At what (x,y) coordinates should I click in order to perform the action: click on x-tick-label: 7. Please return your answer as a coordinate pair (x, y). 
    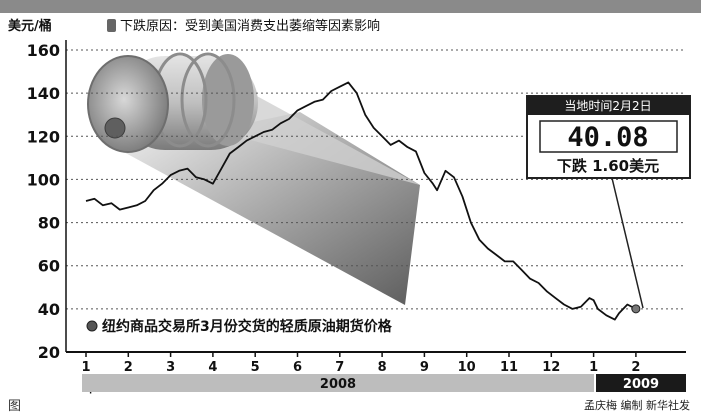
    Looking at the image, I should click on (339, 367).